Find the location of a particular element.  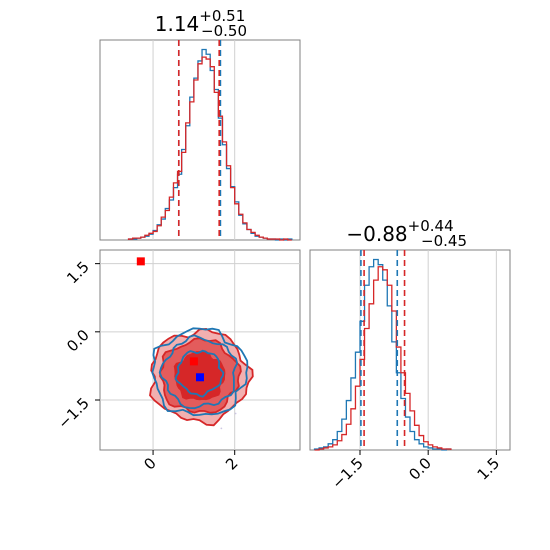

panel-bottom-right-histograms is located at coordinates (382, 354).